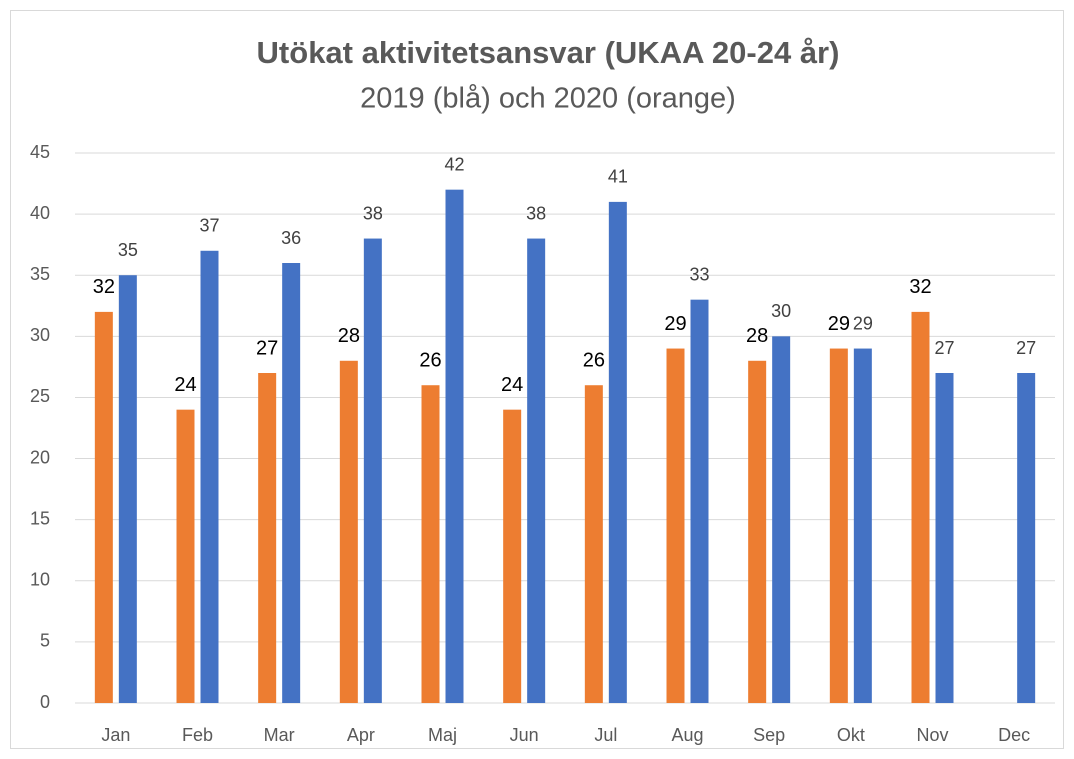 Image resolution: width=1074 pixels, height=759 pixels. What do you see at coordinates (40, 213) in the screenshot?
I see `y-tick-label: 40` at bounding box center [40, 213].